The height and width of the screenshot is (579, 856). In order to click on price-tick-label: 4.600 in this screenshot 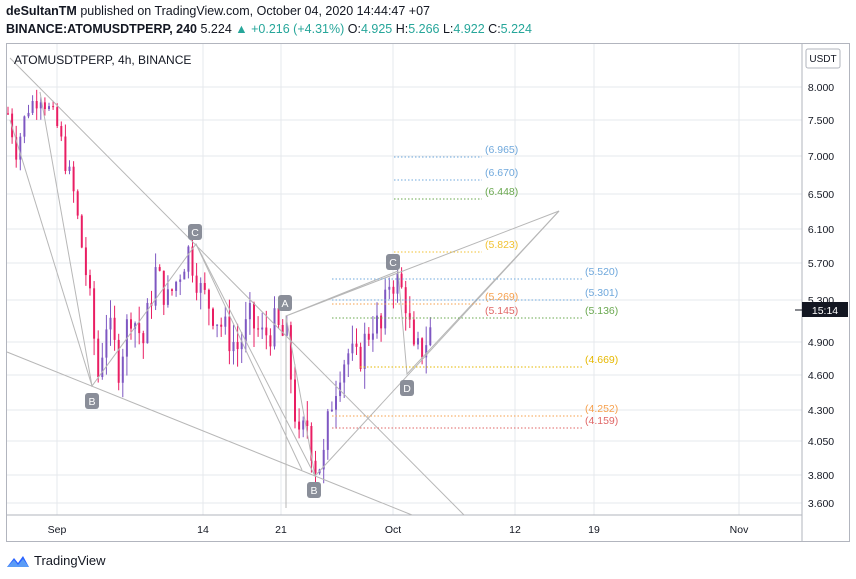, I will do `click(821, 376)`.